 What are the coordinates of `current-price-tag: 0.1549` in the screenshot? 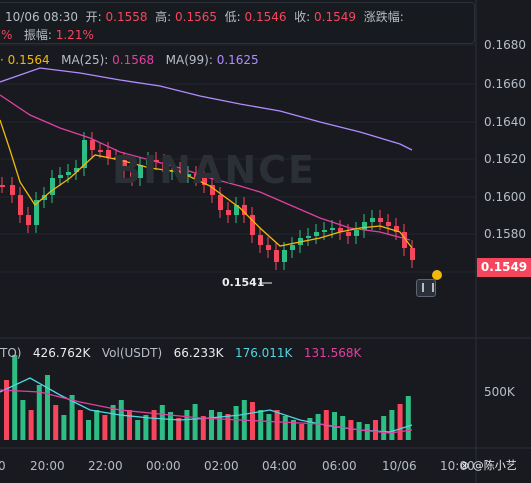 It's located at (504, 267).